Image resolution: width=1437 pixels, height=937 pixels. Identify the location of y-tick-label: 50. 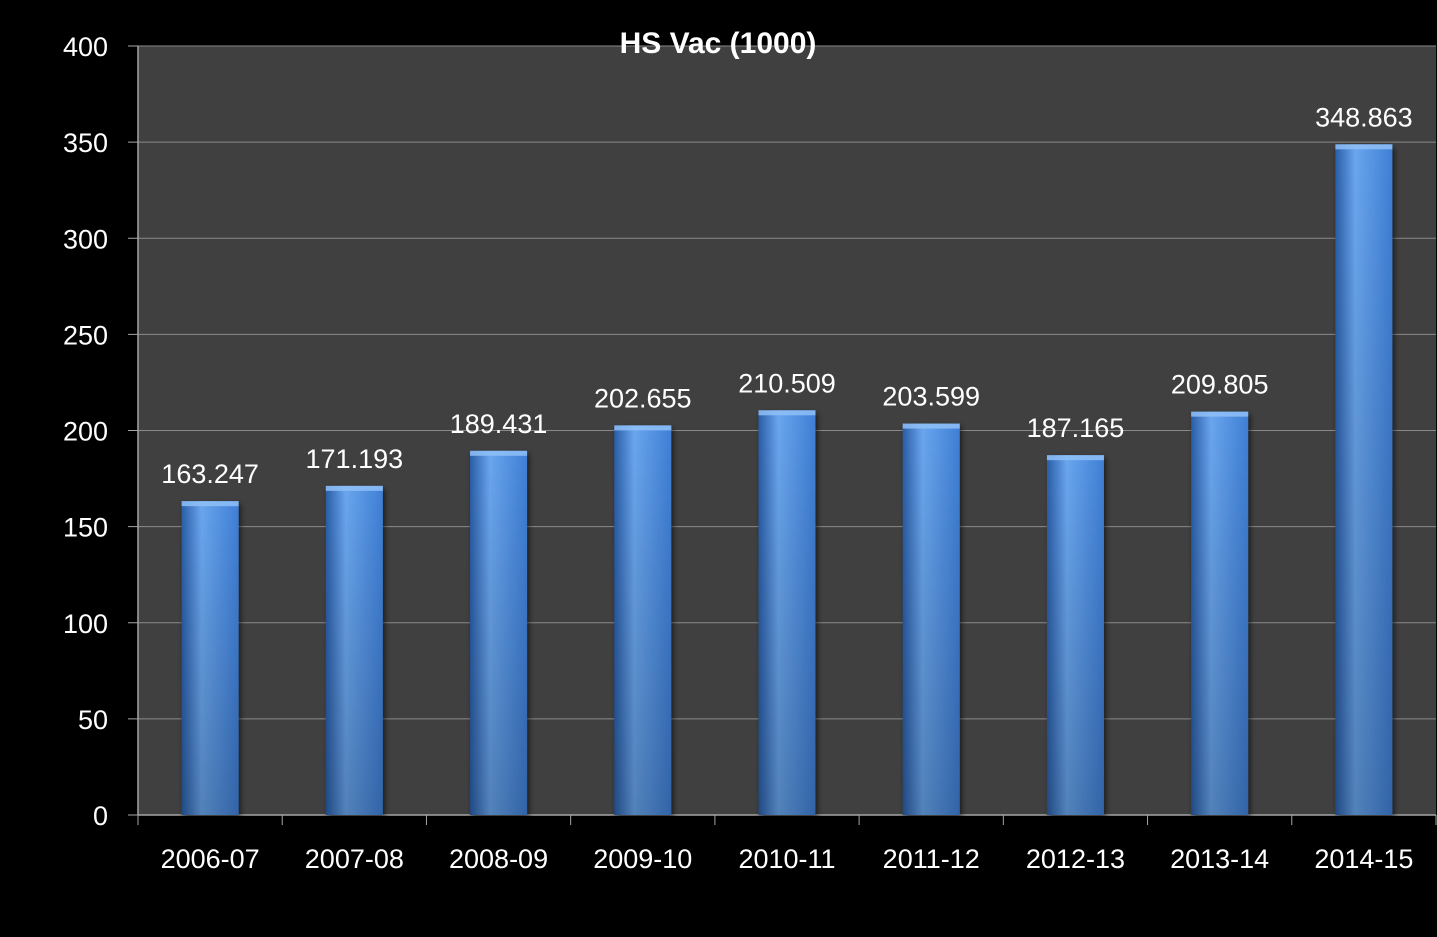
(93, 720).